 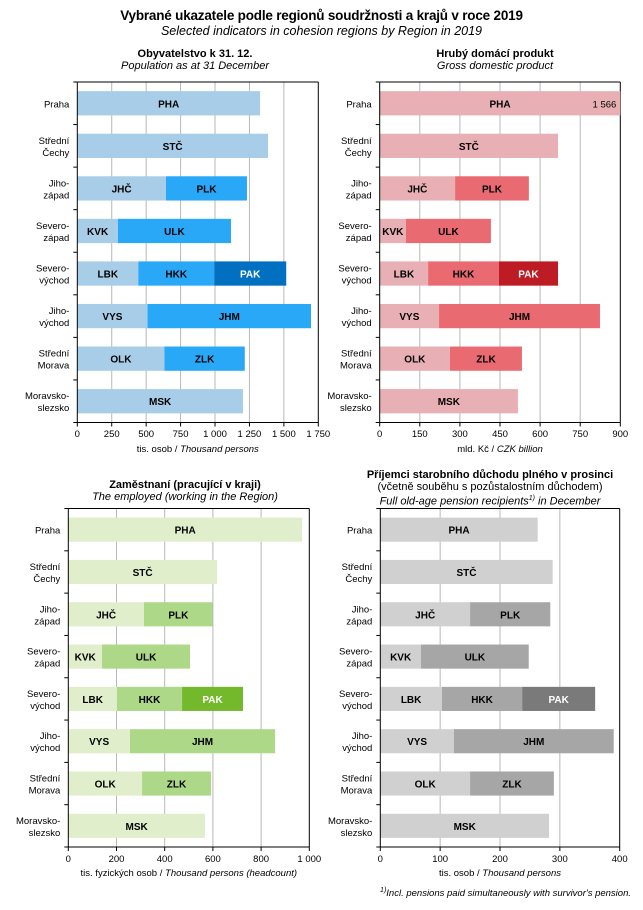 What do you see at coordinates (56, 238) in the screenshot?
I see `population-category-label: západ` at bounding box center [56, 238].